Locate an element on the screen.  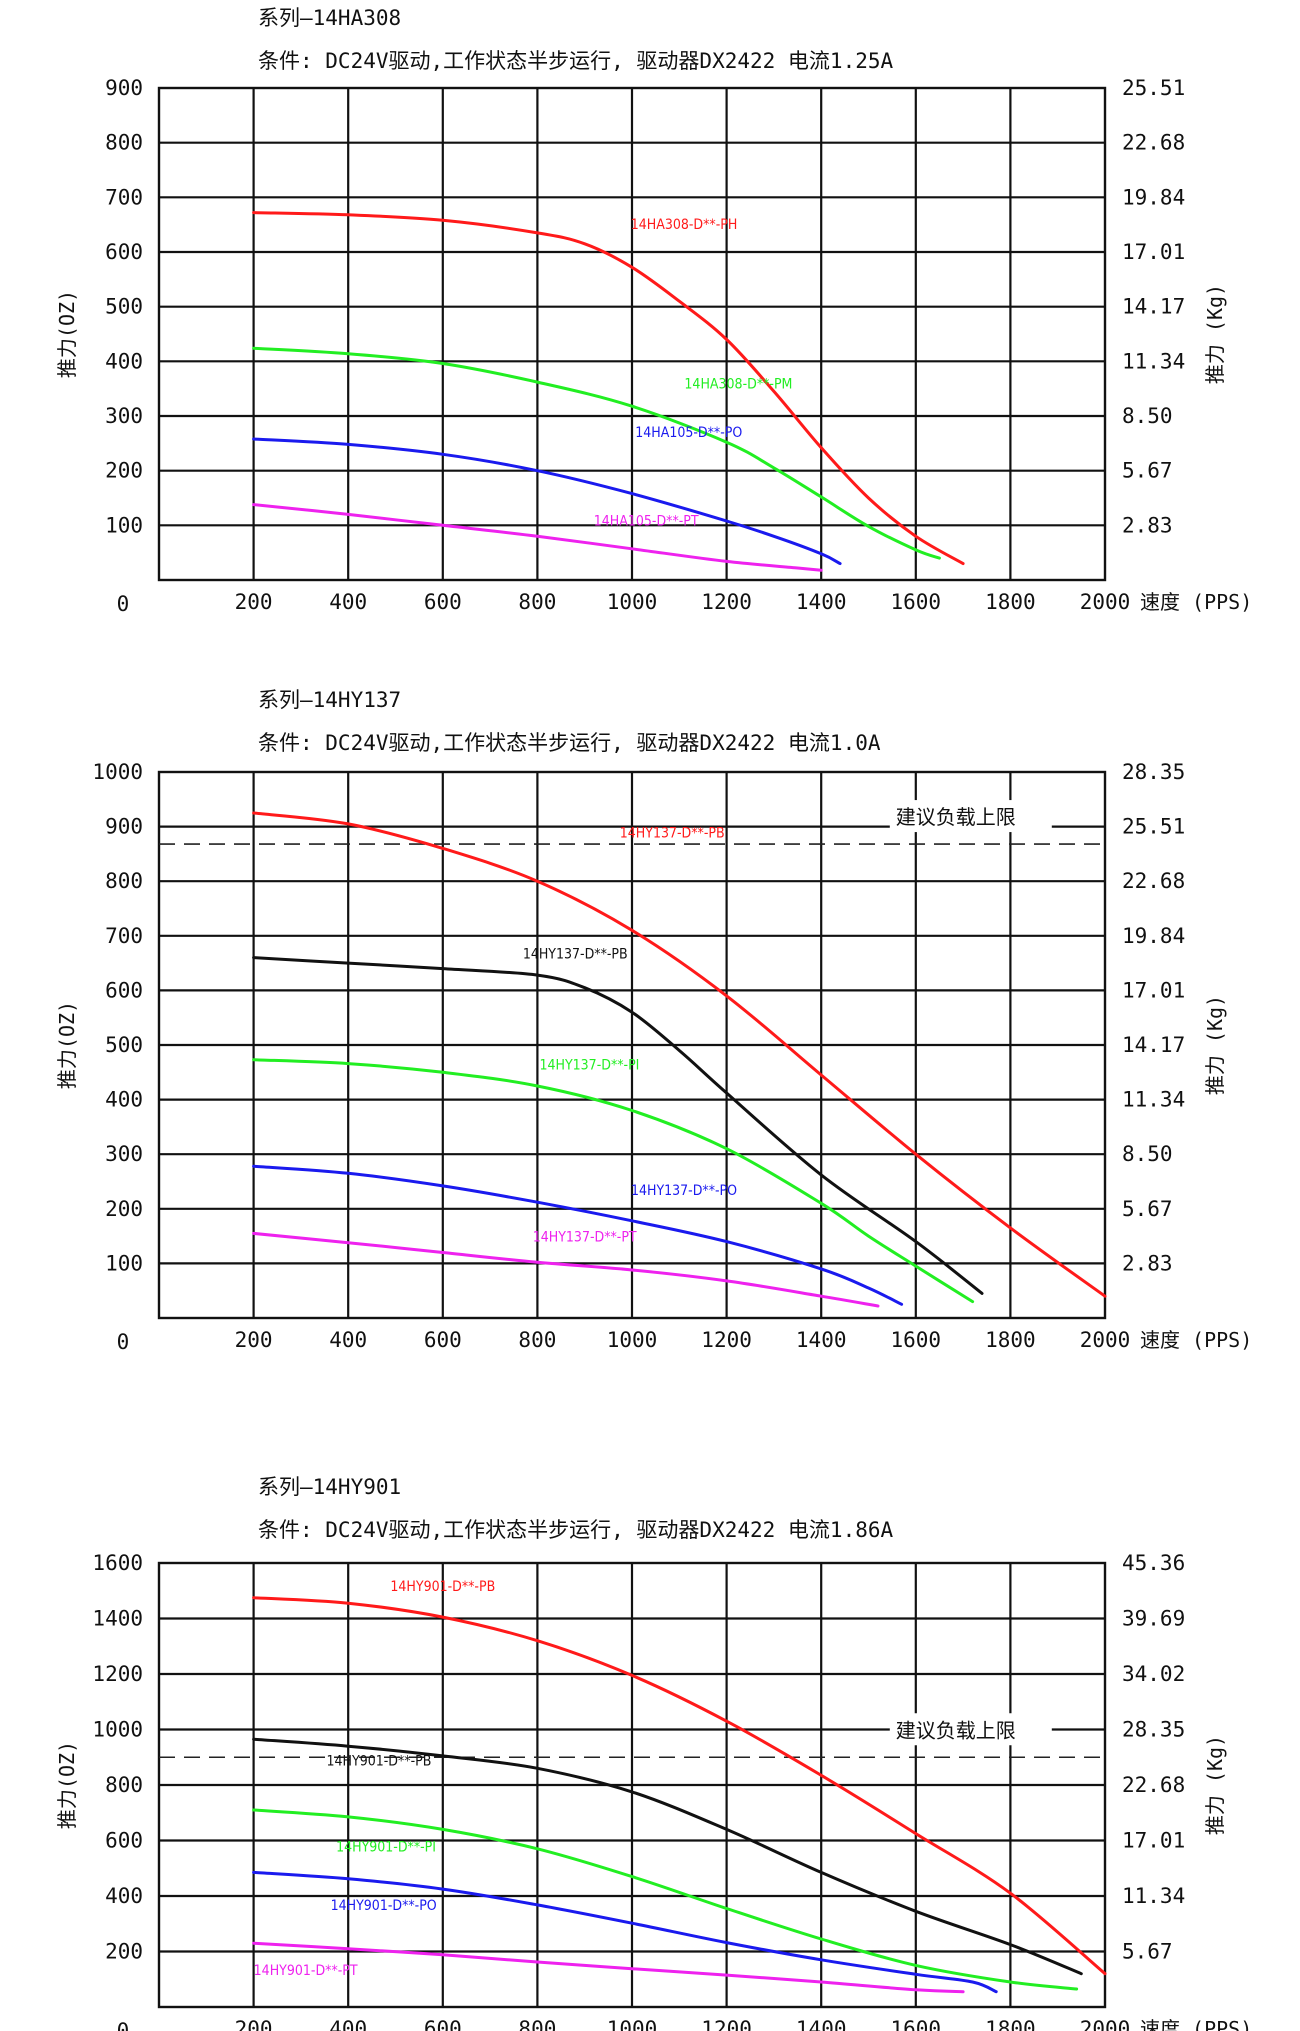
x-tick-label: 1000 is located at coordinates (632, 2024).